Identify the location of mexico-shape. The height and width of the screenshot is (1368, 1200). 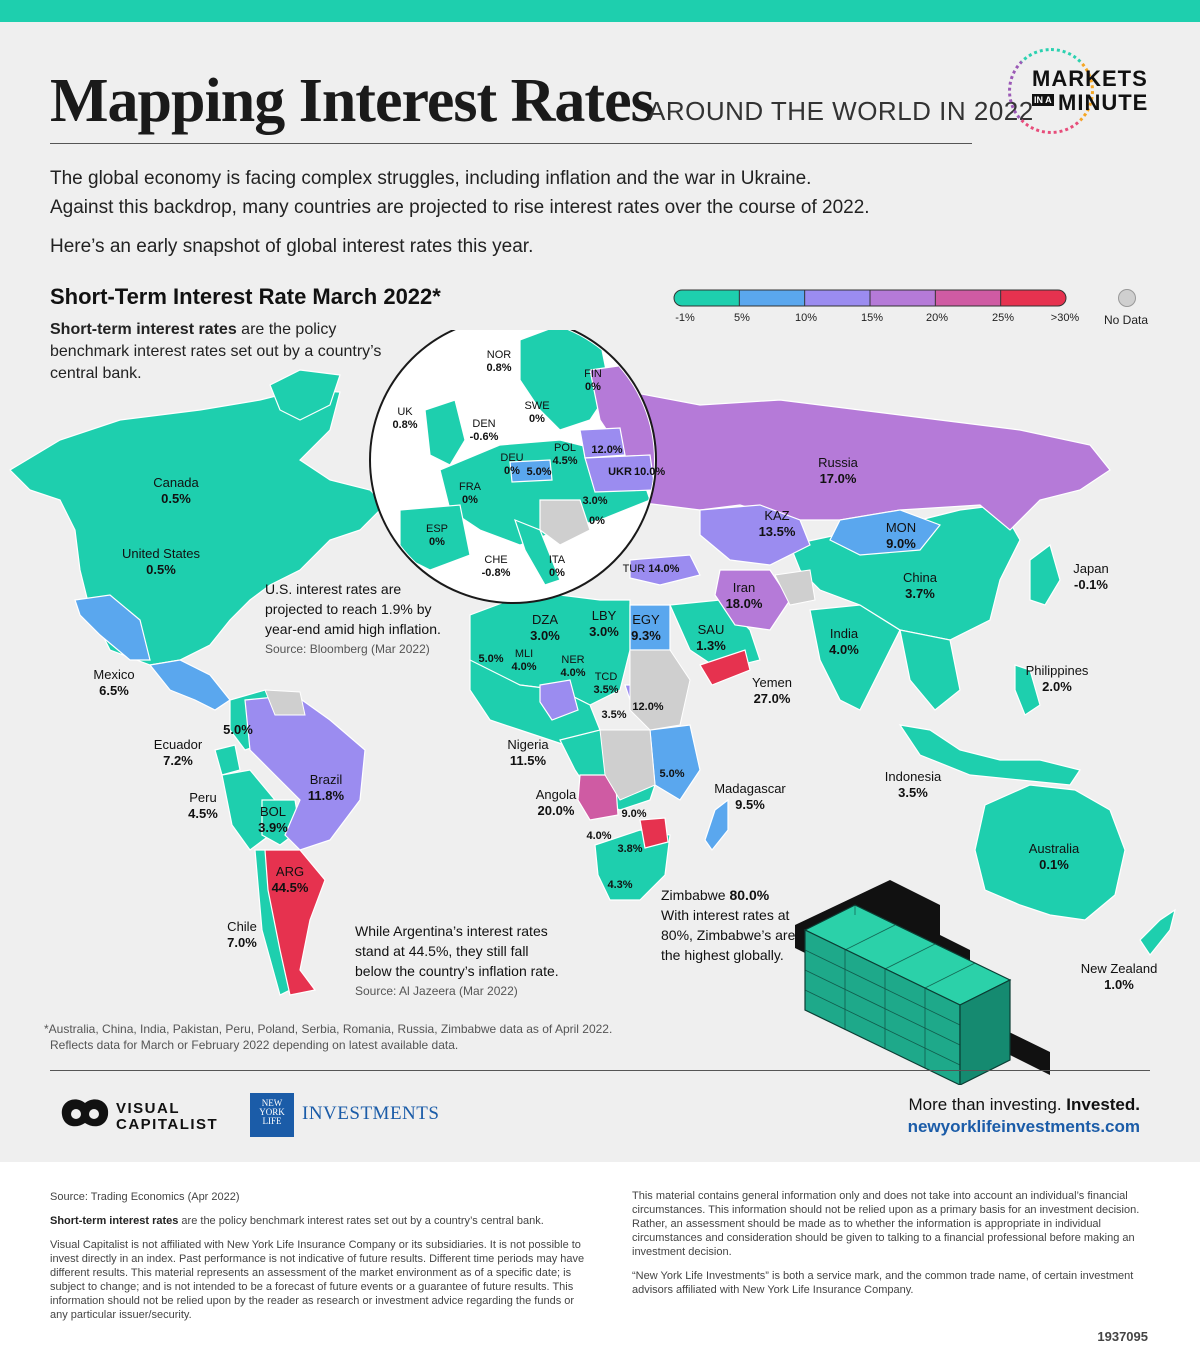
(112, 627).